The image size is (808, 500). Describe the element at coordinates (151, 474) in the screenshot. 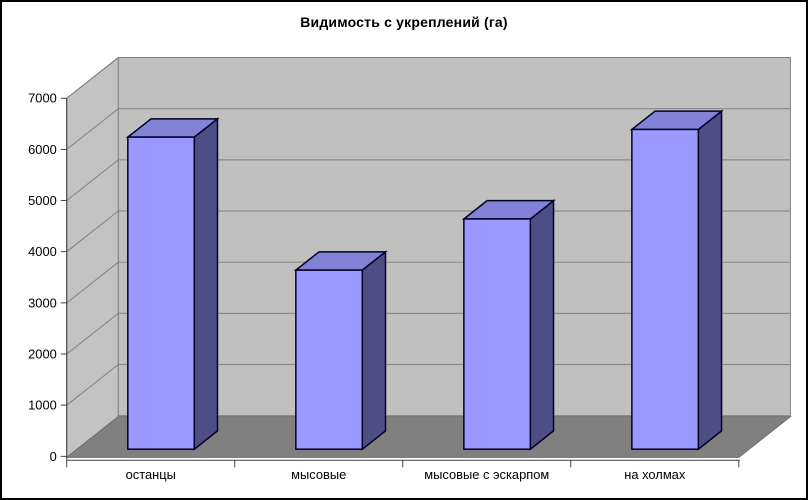

I see `category-label: останцы` at that location.